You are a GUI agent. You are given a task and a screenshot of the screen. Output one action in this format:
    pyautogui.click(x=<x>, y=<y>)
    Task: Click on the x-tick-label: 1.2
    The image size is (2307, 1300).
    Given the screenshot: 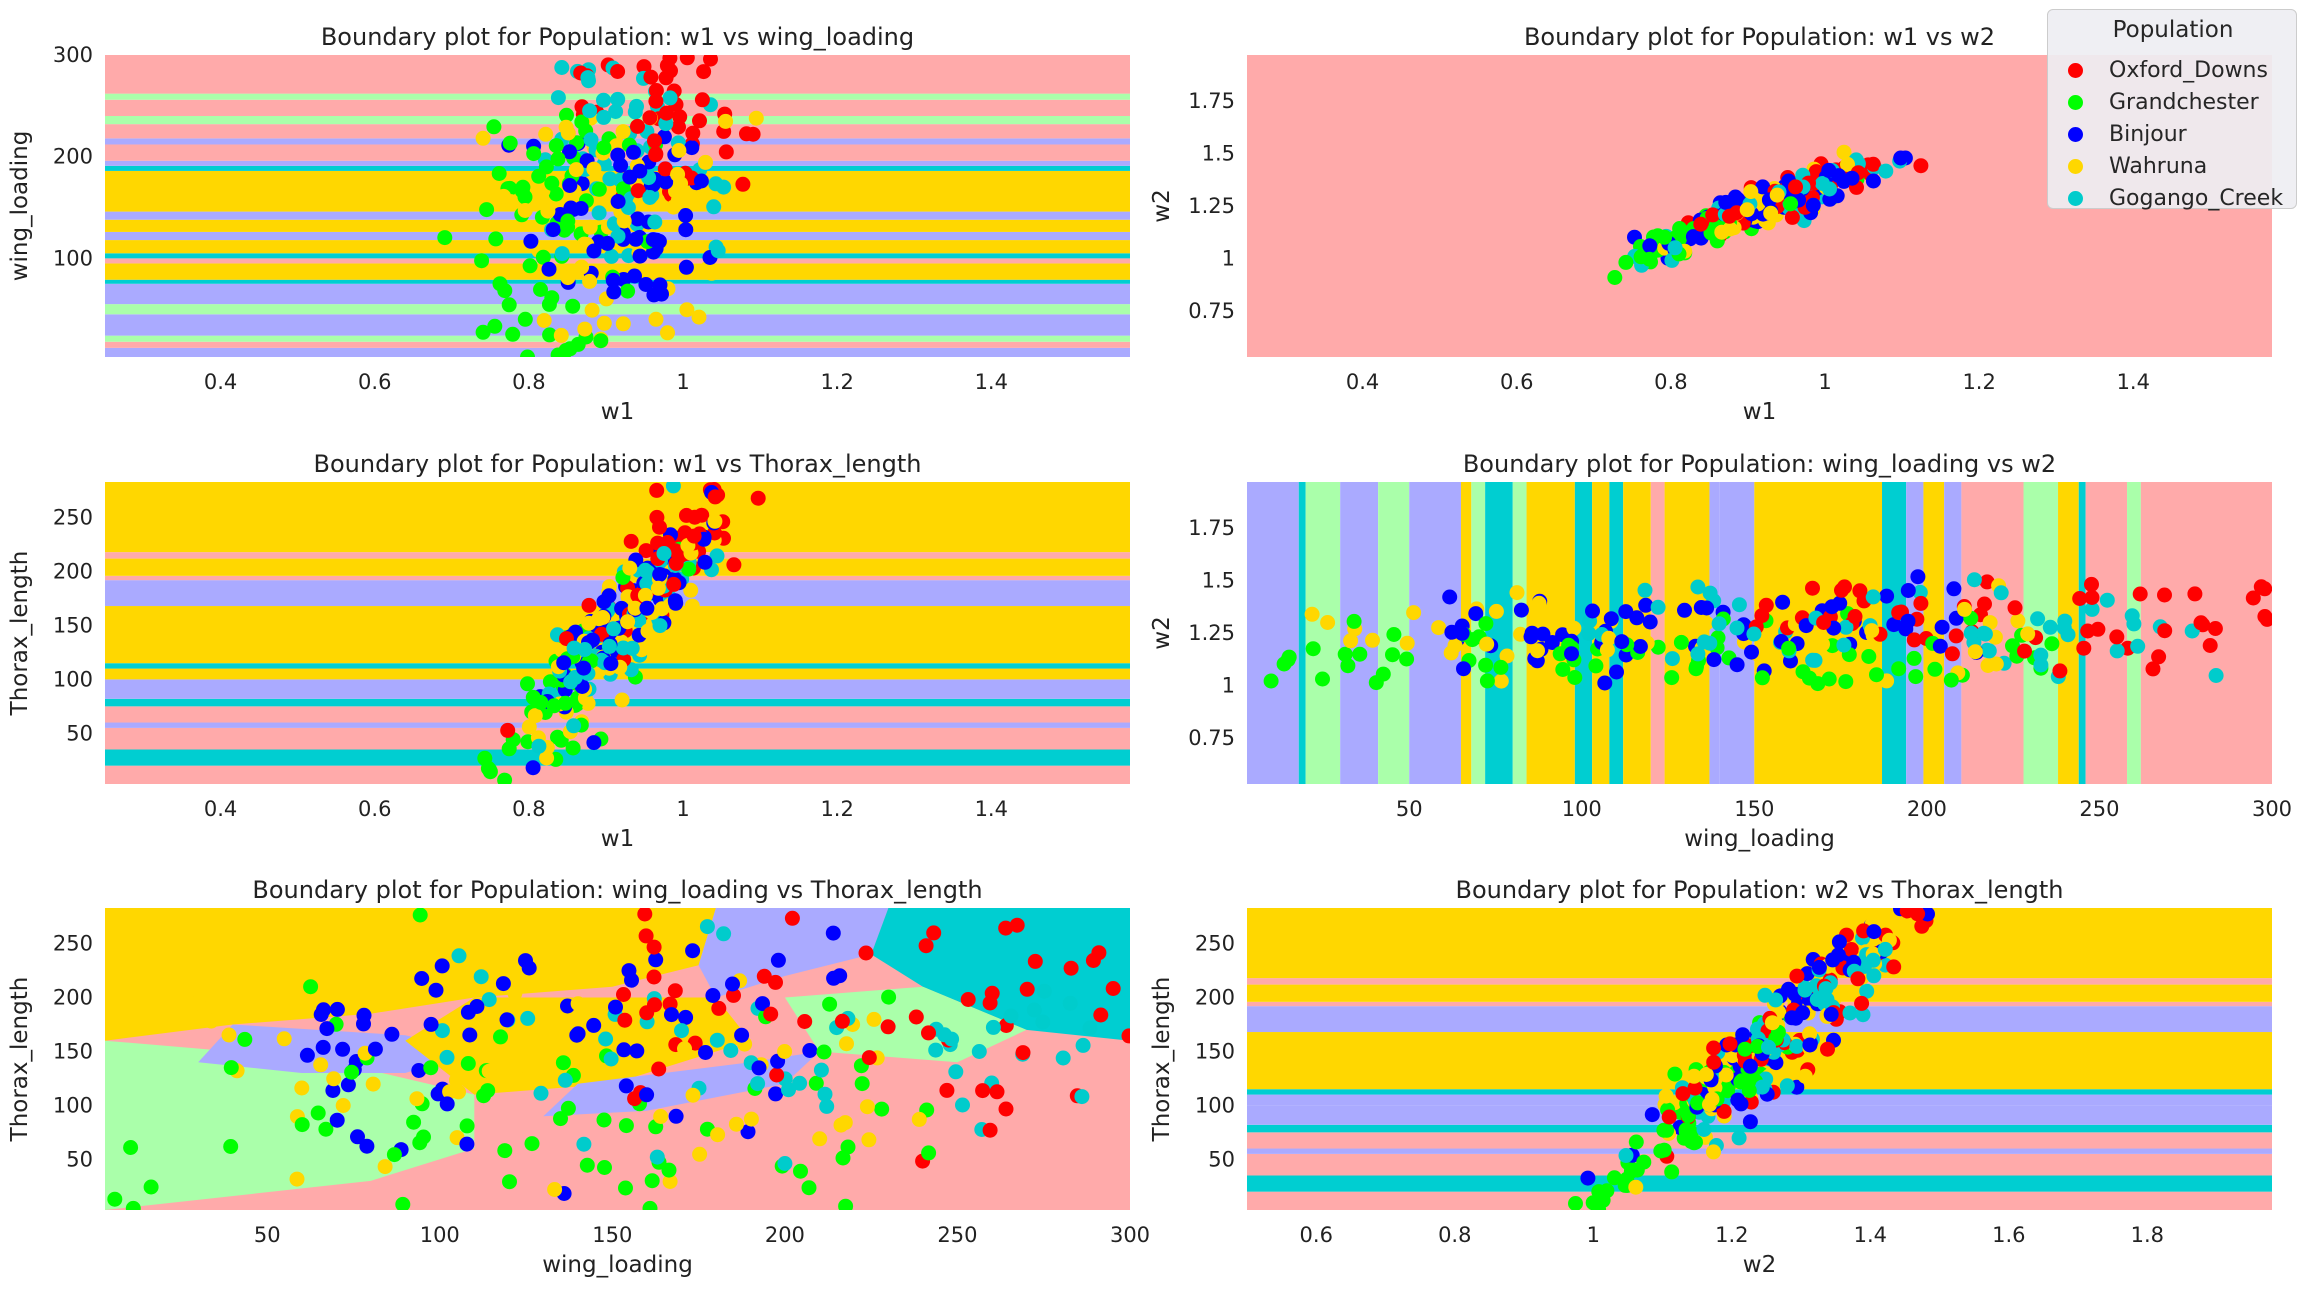 What is the action you would take?
    pyautogui.click(x=1978, y=382)
    